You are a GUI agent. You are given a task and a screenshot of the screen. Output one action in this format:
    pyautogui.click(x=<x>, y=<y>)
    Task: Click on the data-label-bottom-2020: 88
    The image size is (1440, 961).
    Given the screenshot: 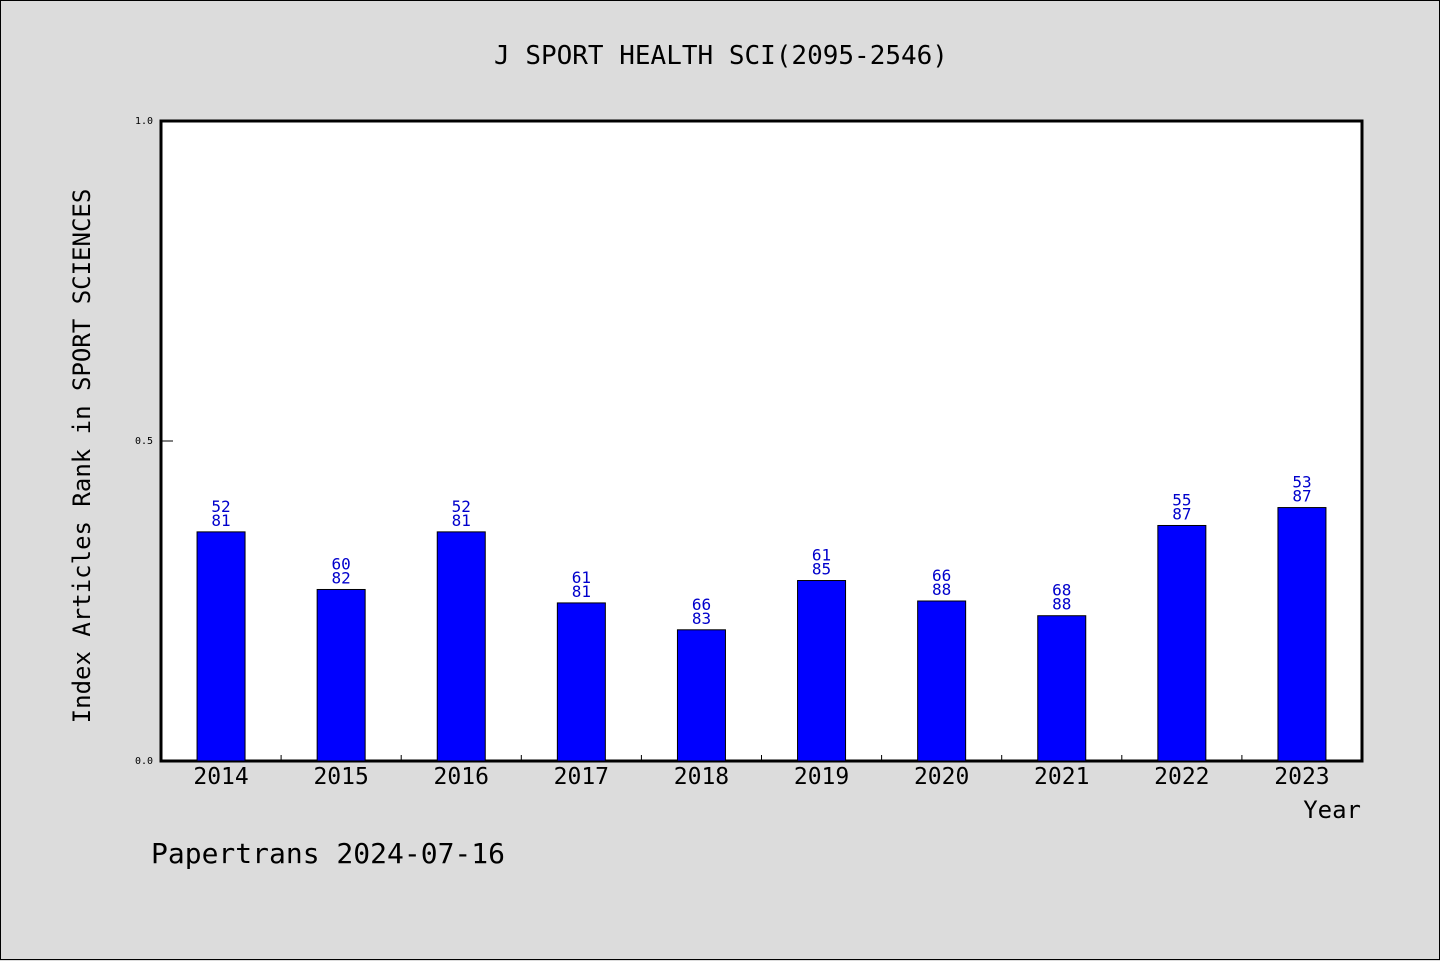 What is the action you would take?
    pyautogui.click(x=941, y=589)
    